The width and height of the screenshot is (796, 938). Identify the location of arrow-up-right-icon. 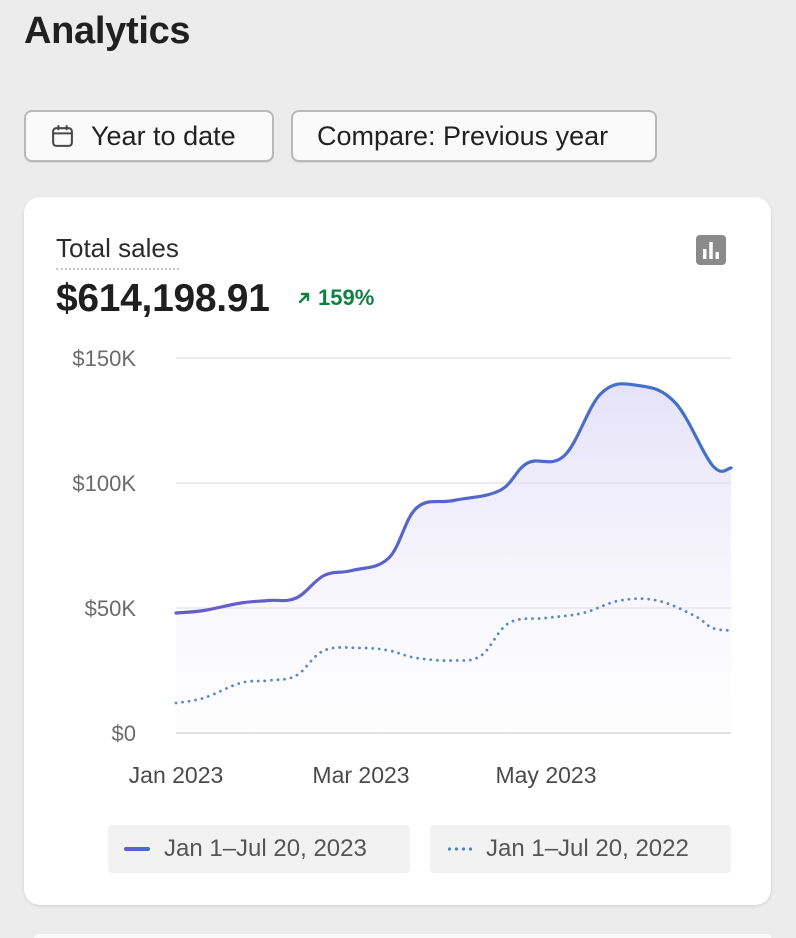
(304, 298).